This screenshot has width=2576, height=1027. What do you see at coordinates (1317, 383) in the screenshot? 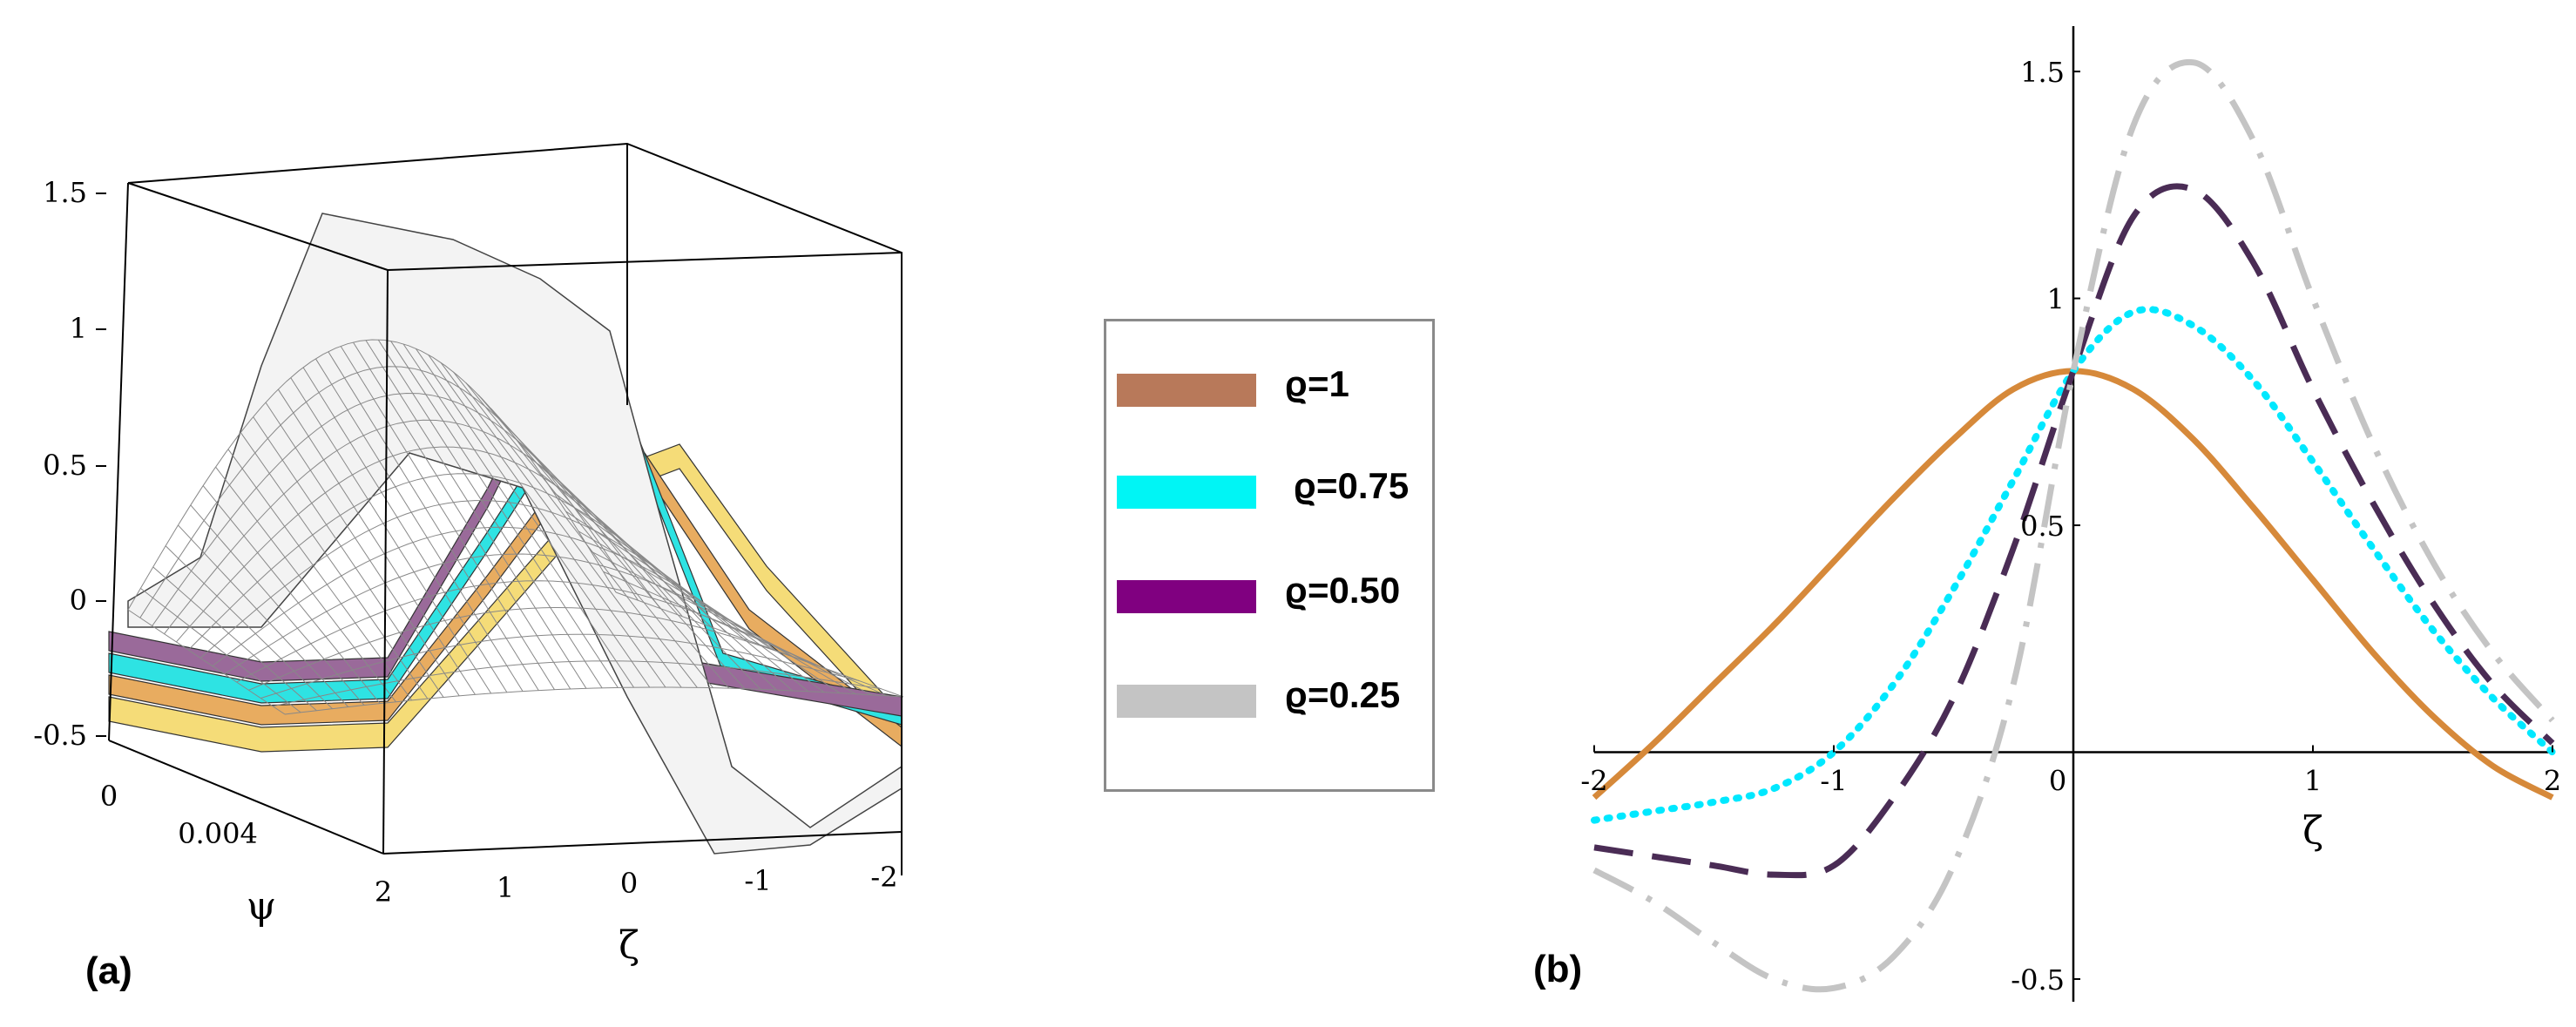
I see `legend-label: ϱ=1` at bounding box center [1317, 383].